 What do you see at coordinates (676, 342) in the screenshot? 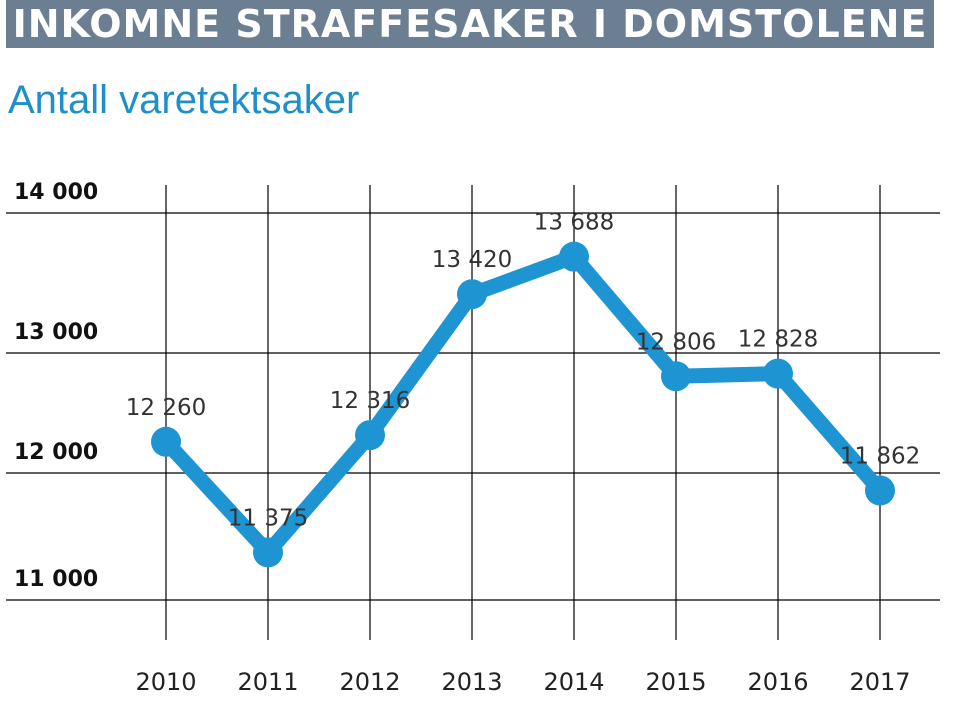
I see `data-label: 12 806` at bounding box center [676, 342].